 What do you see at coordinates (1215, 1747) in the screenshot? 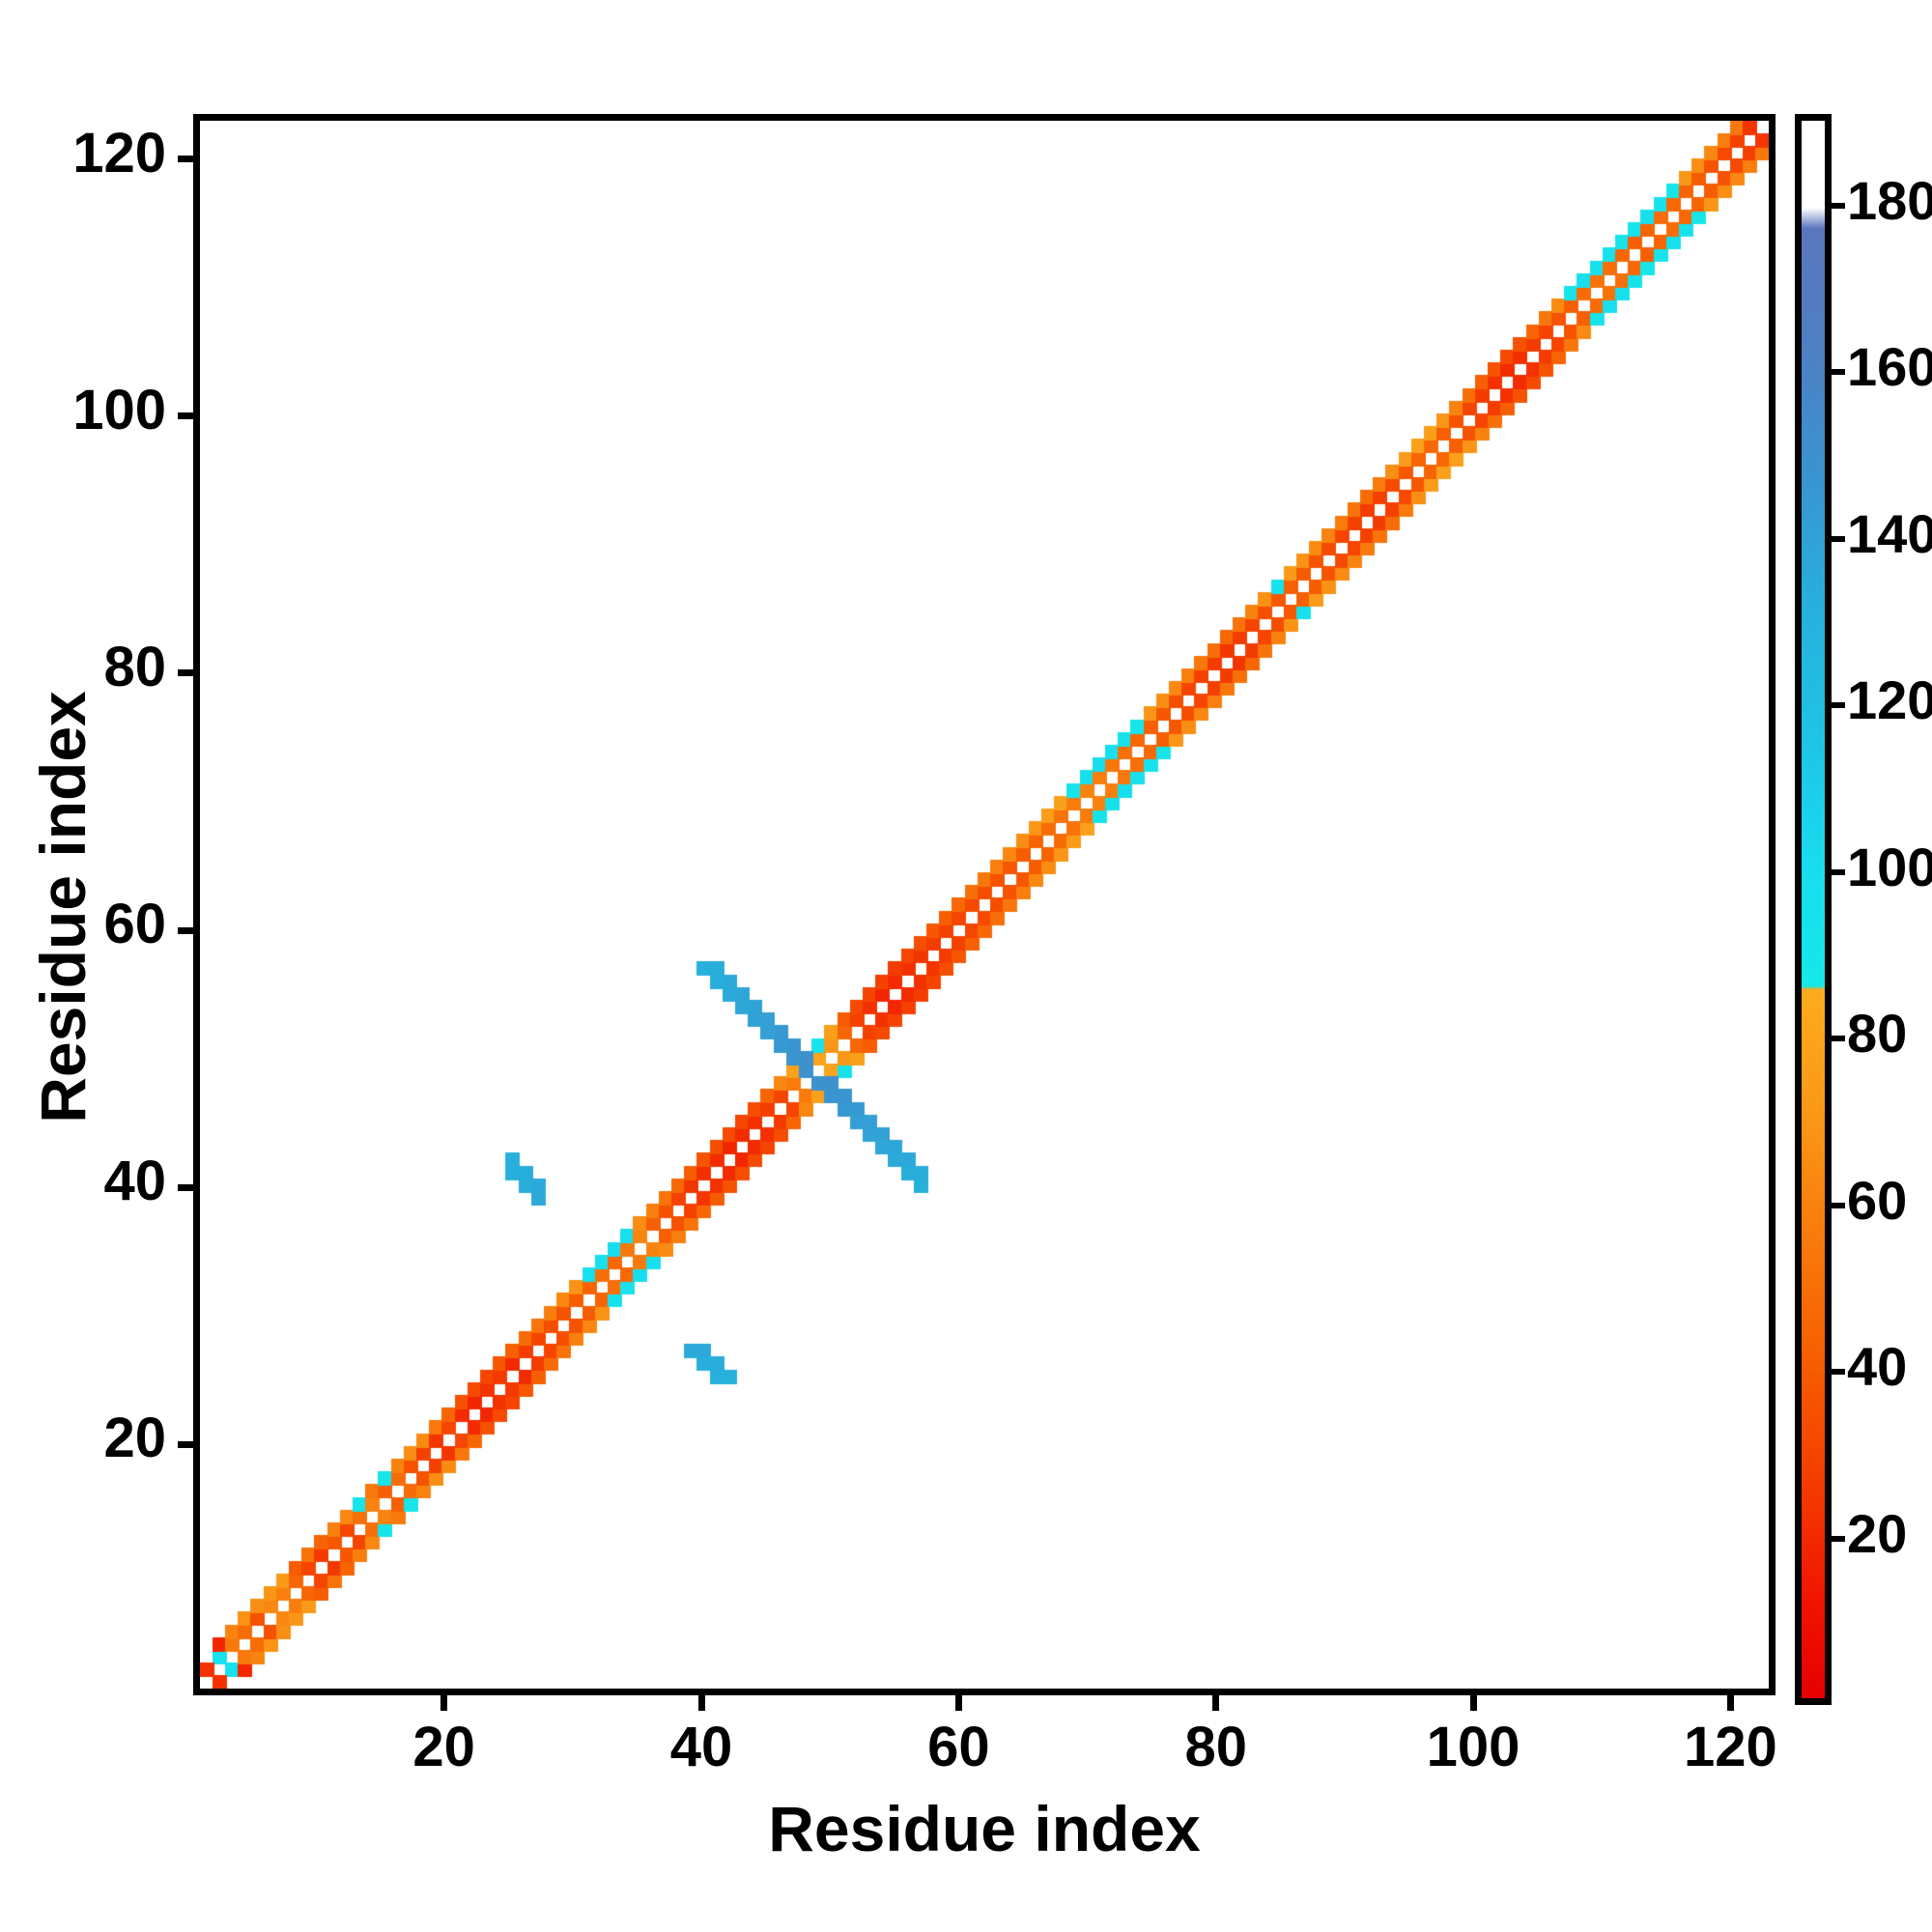
I see `x-tick-label-80: 80` at bounding box center [1215, 1747].